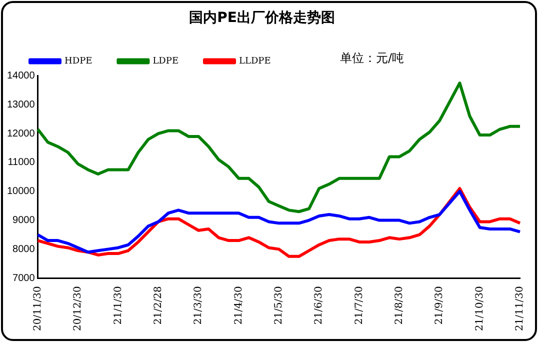 This screenshot has height=342, width=538. What do you see at coordinates (255, 61) in the screenshot?
I see `legend-label: LLDPE` at bounding box center [255, 61].